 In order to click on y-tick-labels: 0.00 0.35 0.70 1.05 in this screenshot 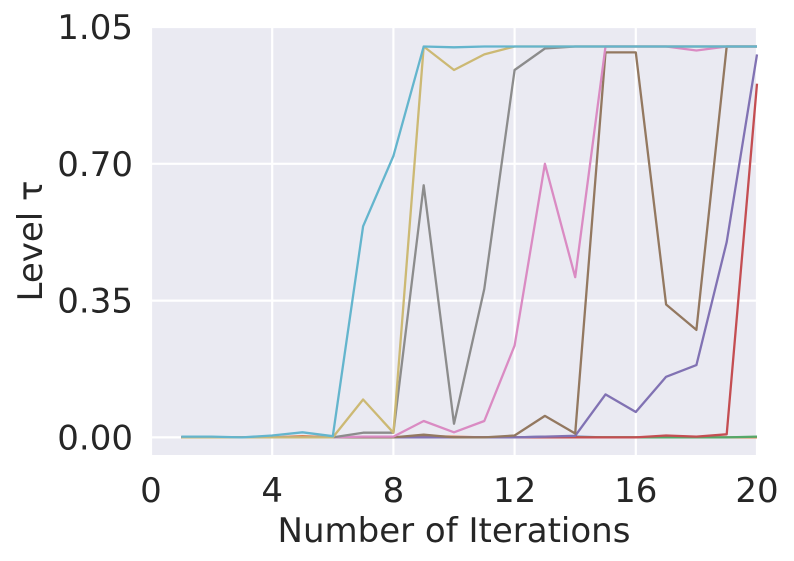, I will do `click(95, 233)`.